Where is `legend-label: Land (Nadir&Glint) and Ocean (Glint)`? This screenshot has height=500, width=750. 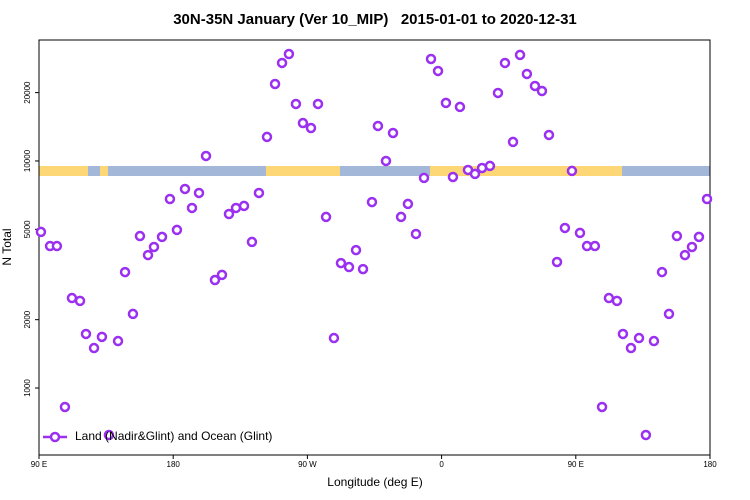
legend-label: Land (Nadir&Glint) and Ocean (Glint) is located at coordinates (173, 436).